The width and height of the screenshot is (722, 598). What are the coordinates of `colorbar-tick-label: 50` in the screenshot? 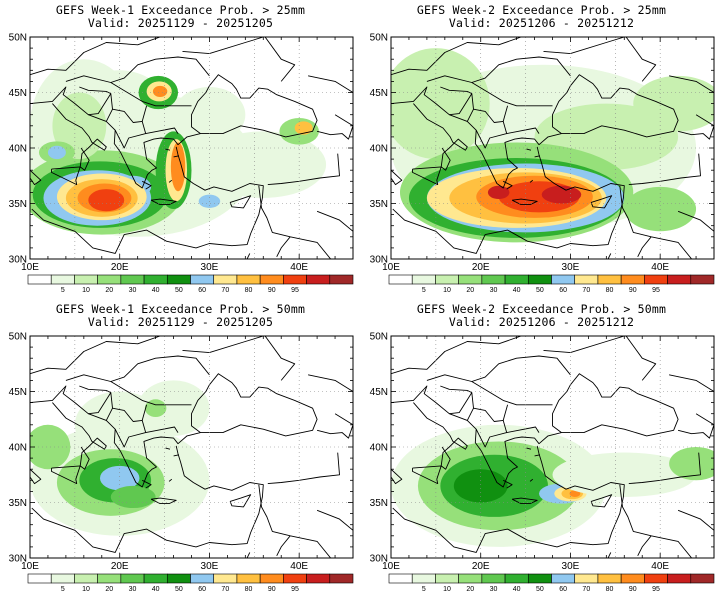 It's located at (540, 589).